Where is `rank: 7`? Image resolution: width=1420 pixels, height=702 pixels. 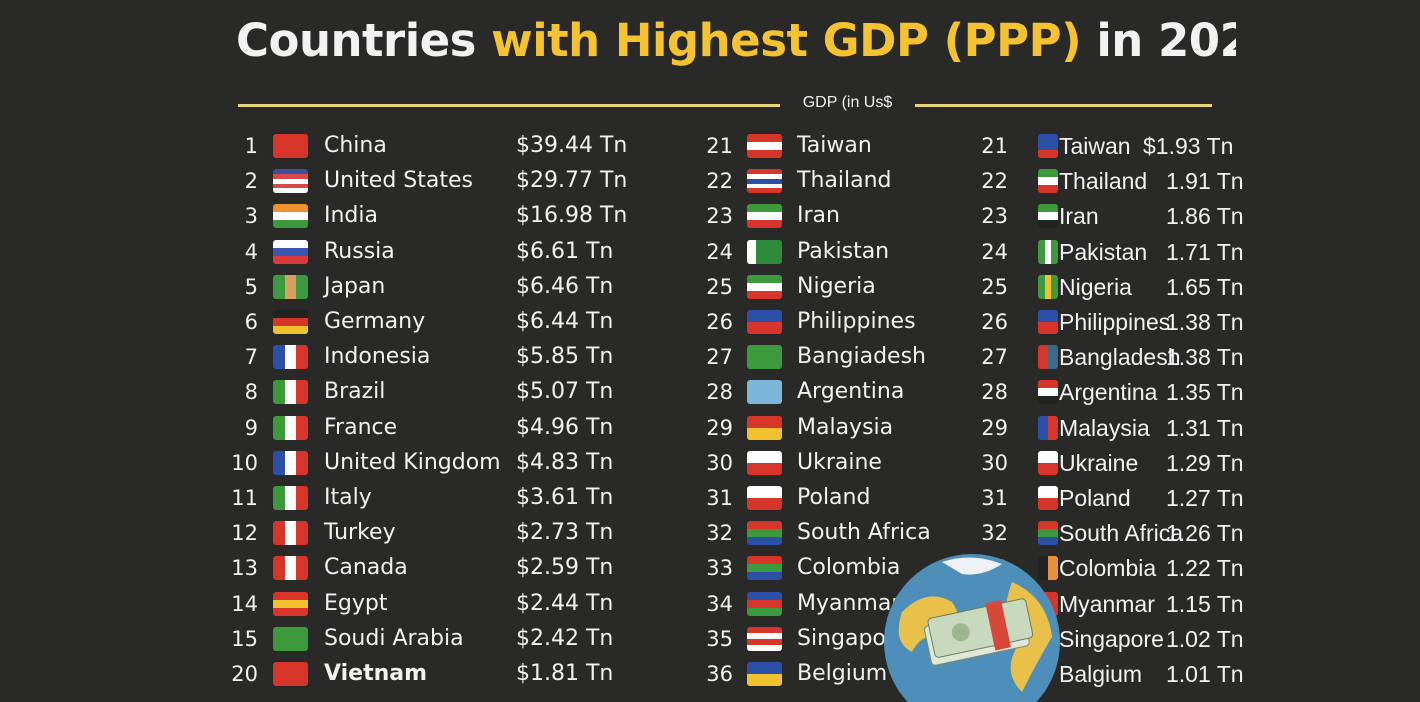
rank: 7 is located at coordinates (251, 357).